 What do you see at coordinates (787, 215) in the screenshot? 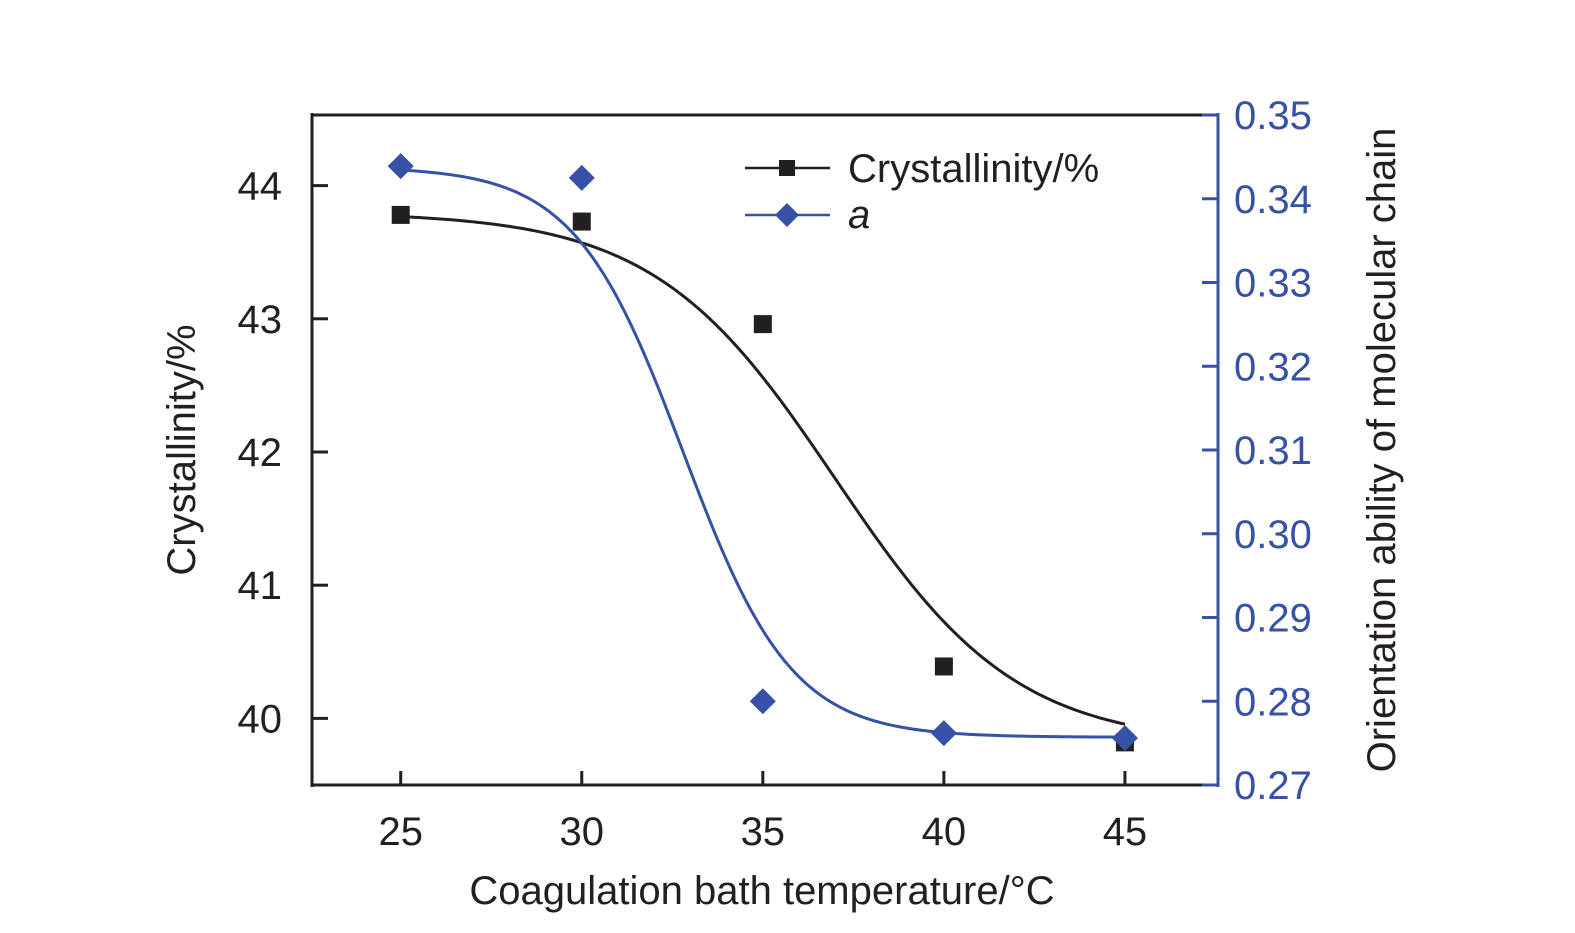
I see `legend-diamond-marker-icon` at bounding box center [787, 215].